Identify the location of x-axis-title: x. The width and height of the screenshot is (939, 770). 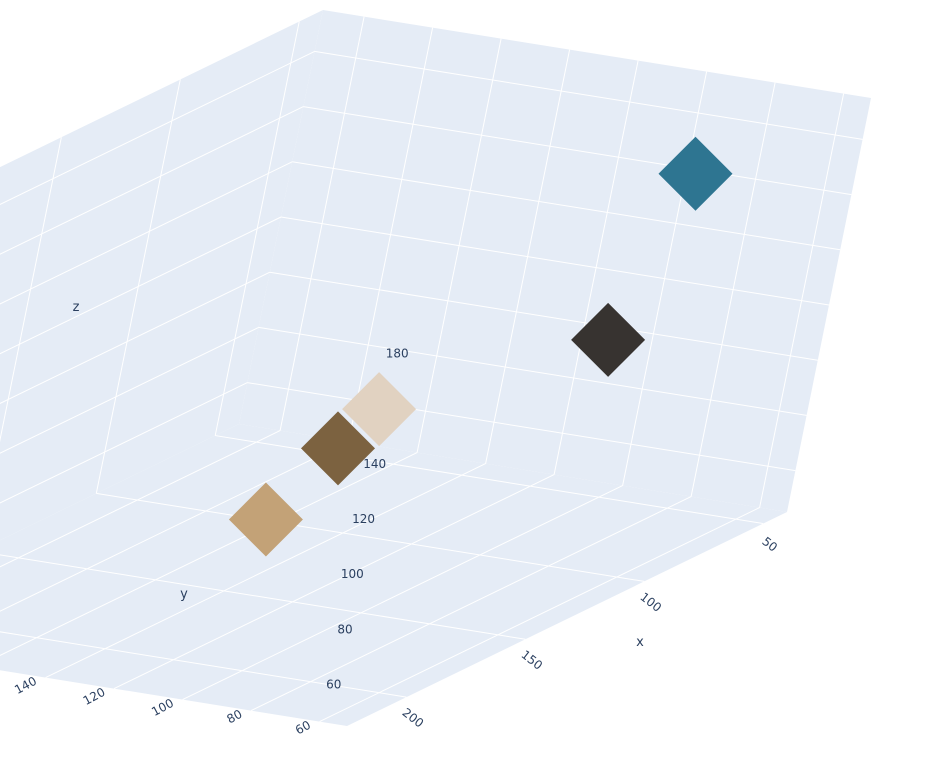
(640, 642).